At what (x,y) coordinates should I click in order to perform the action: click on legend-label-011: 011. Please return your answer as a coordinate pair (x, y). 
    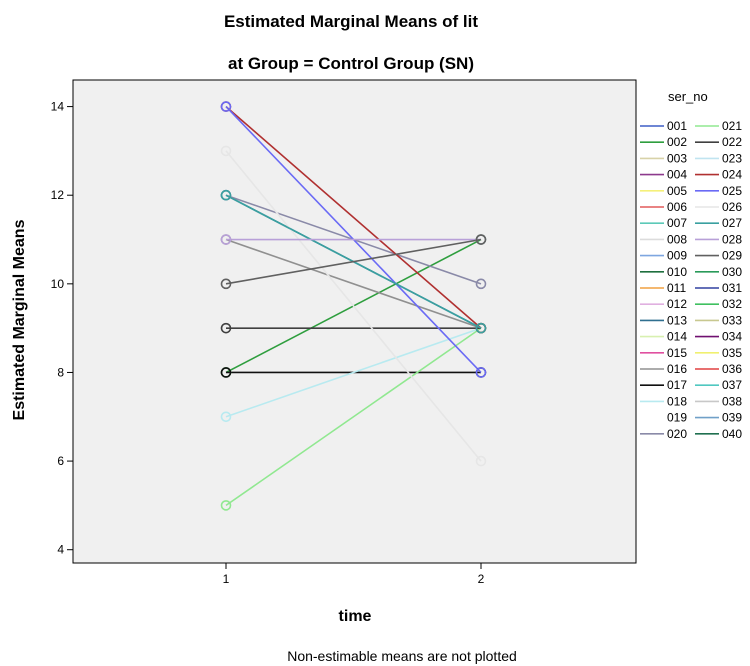
    Looking at the image, I should click on (676, 288).